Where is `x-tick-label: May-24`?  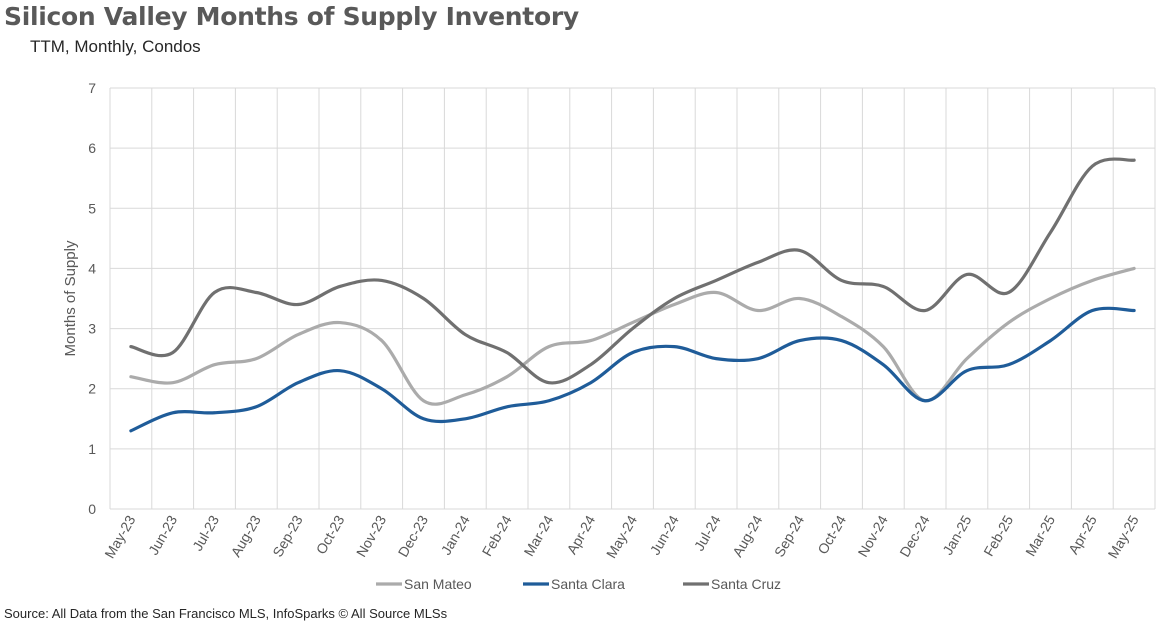 x-tick-label: May-24 is located at coordinates (621, 536).